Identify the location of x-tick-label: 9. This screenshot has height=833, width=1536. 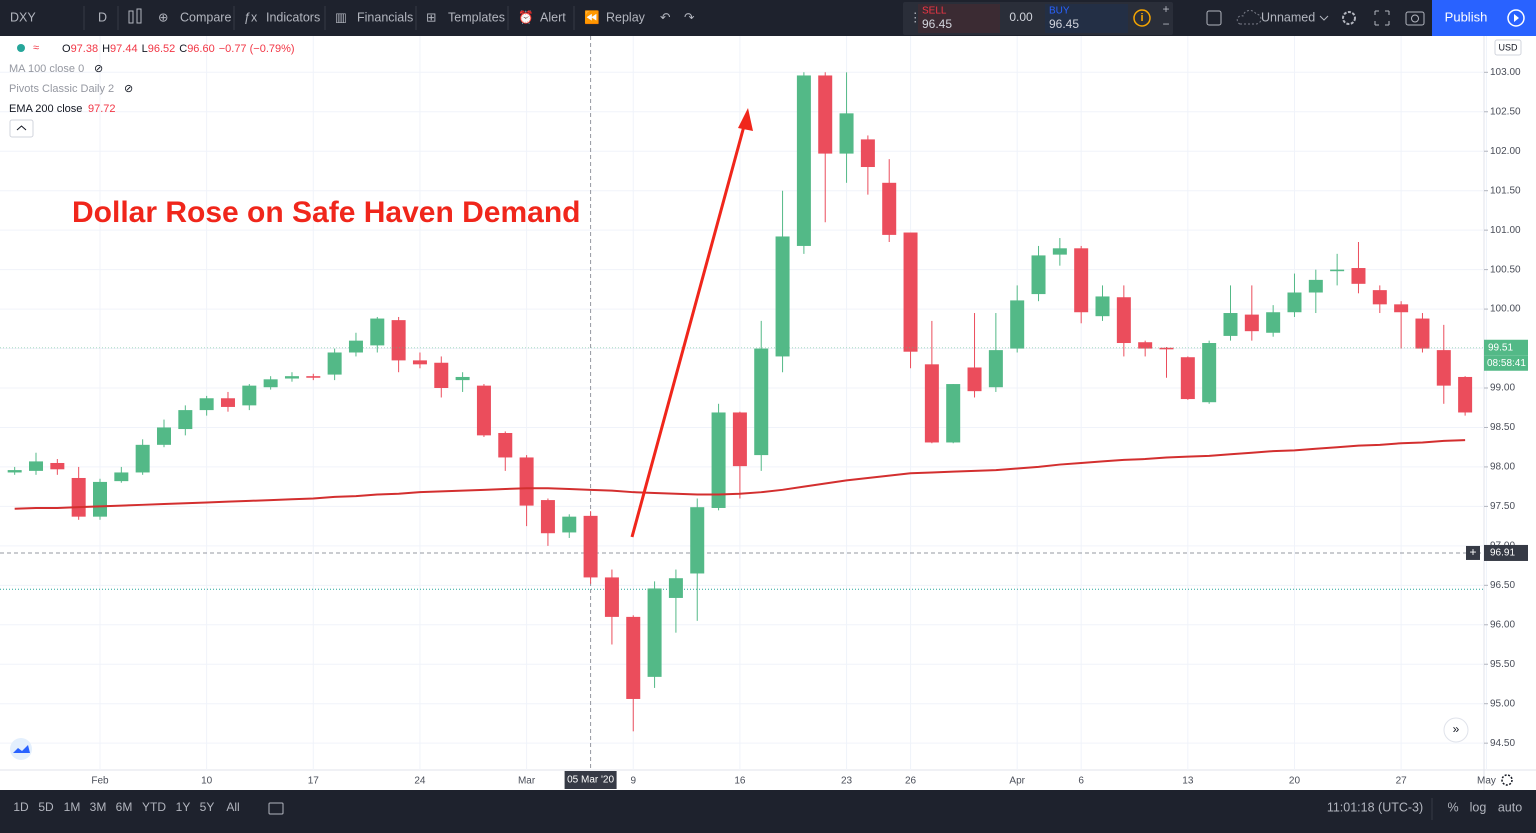
(633, 781).